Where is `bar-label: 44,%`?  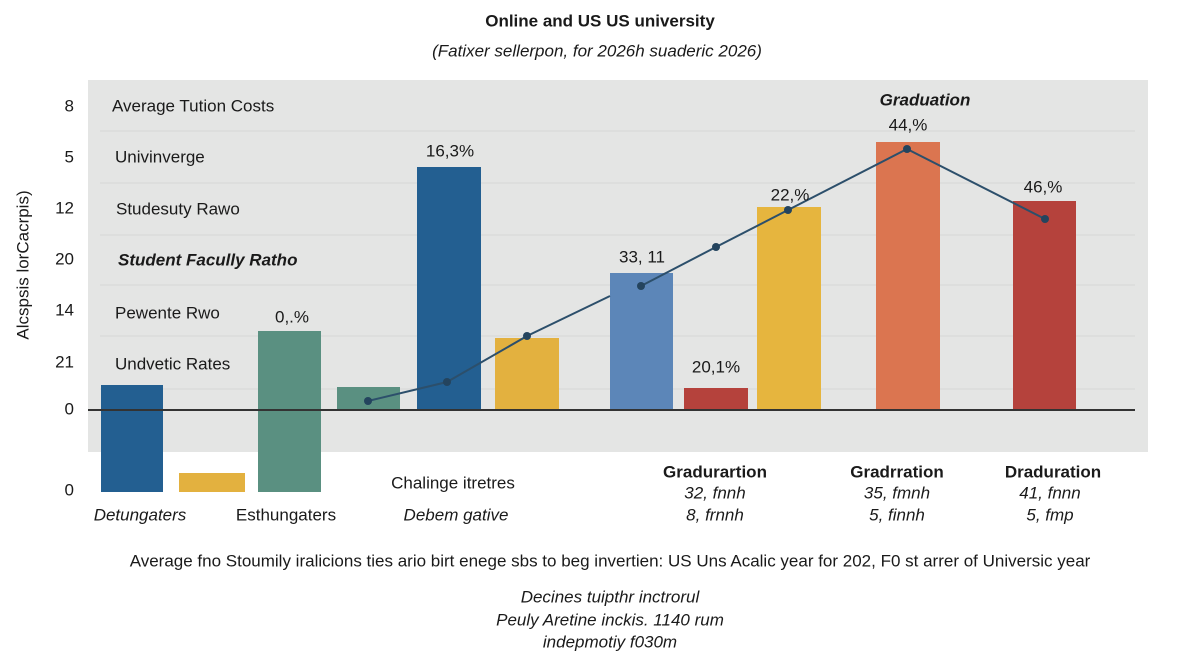 bar-label: 44,% is located at coordinates (908, 124).